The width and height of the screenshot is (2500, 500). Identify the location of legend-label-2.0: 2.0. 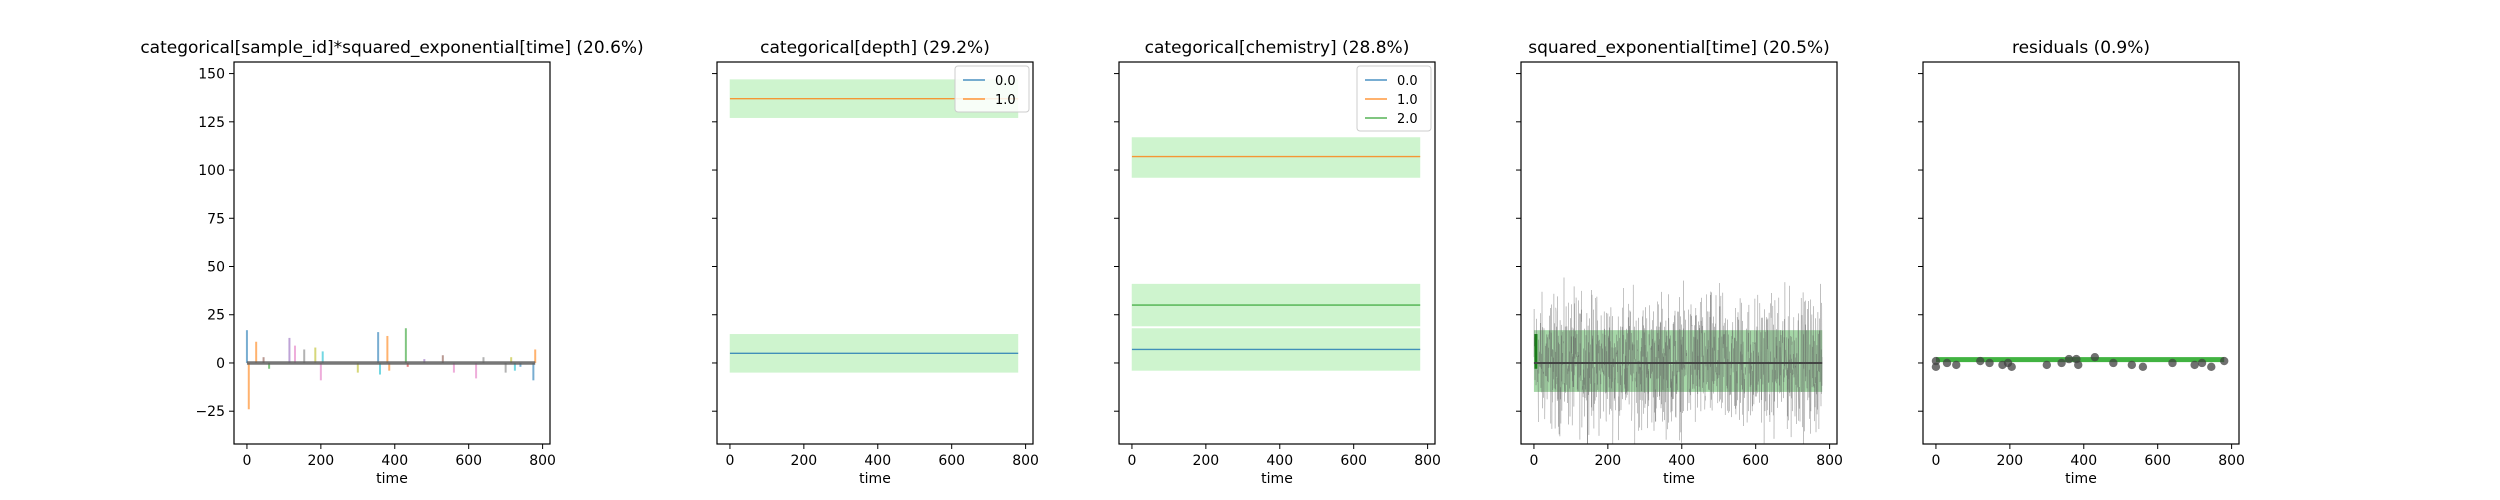
(1407, 119).